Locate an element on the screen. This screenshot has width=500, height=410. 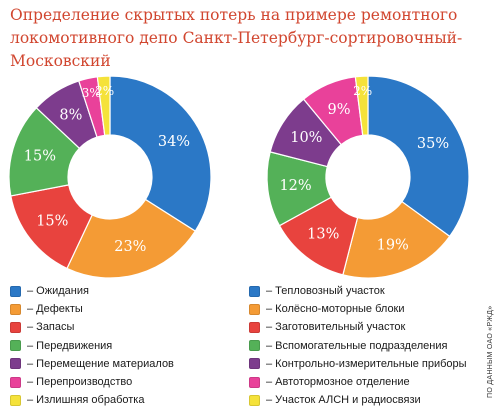
legend-item-left-3: – Передвижения is located at coordinates (125, 346).